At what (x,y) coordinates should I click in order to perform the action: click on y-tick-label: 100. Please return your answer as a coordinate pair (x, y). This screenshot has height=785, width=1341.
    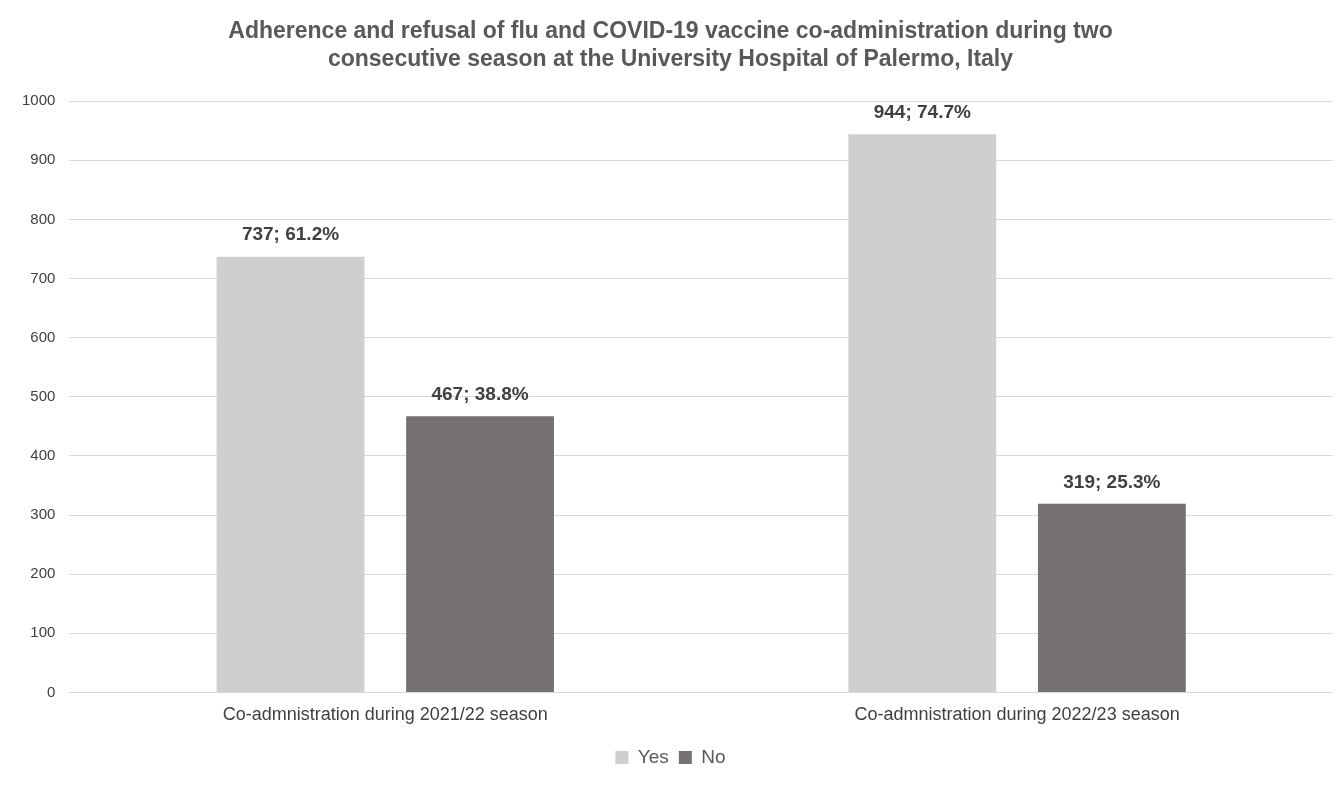
    Looking at the image, I should click on (43, 632).